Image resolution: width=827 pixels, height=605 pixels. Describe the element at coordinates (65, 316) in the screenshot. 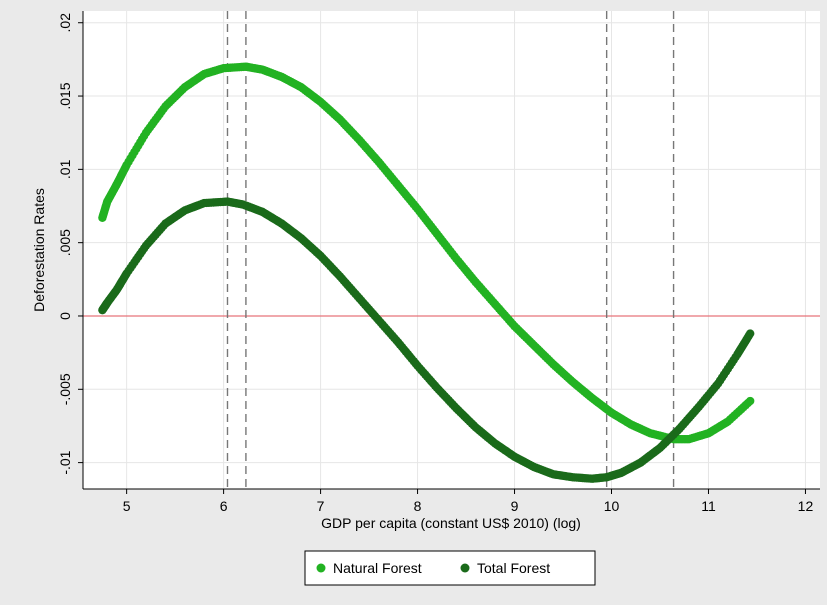

I see `y-tick-label: 0` at that location.